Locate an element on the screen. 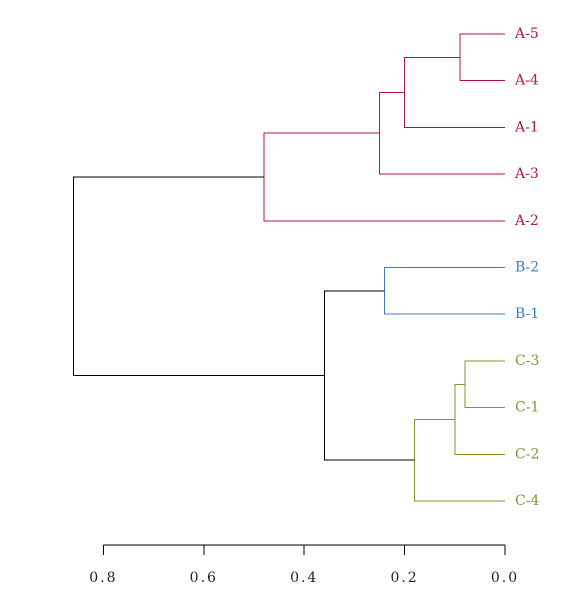  merge-link-m2 is located at coordinates (454, 92).